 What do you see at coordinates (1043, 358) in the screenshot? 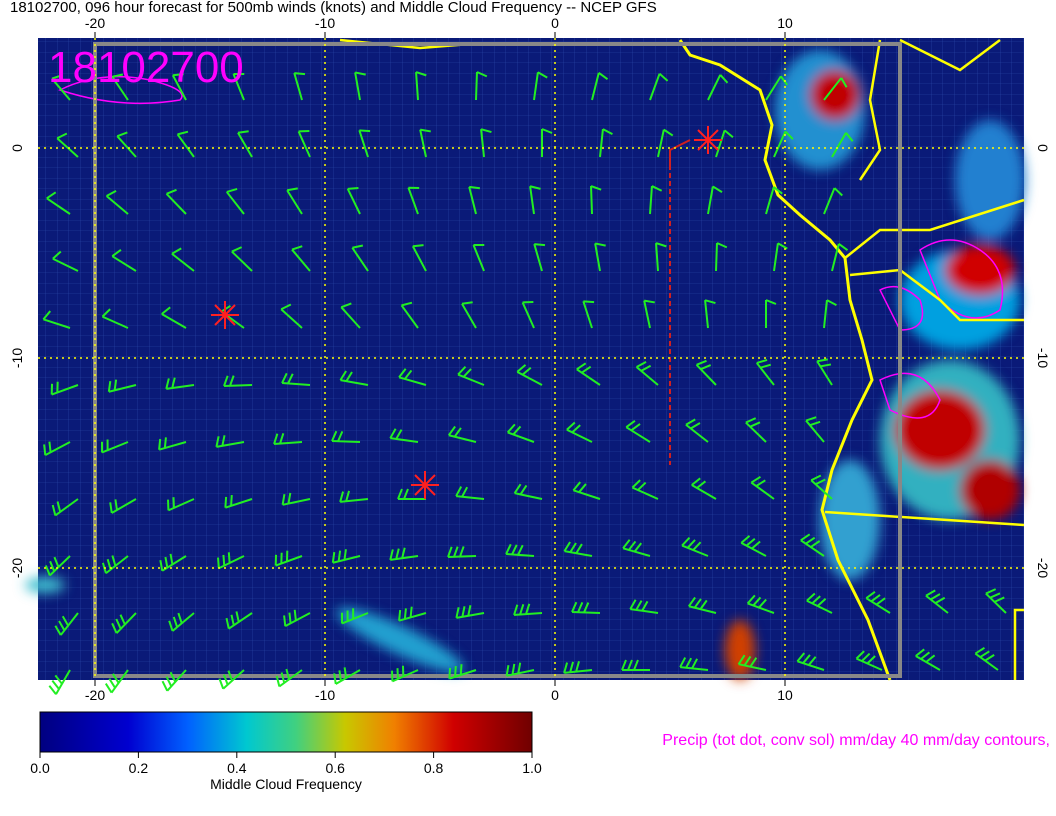
I see `lat-label: -10` at bounding box center [1043, 358].